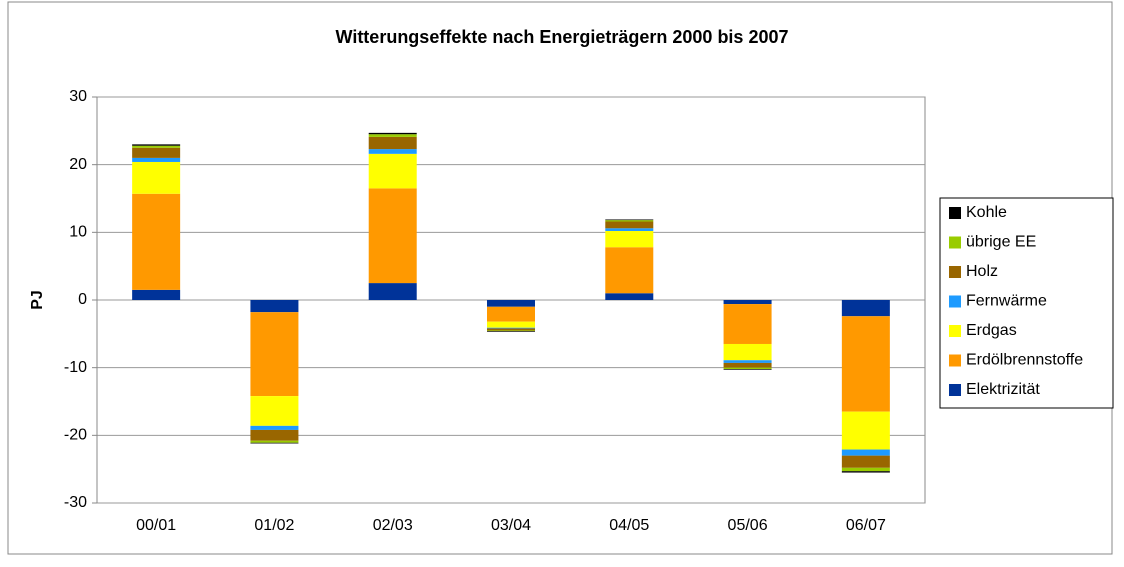 This screenshot has width=1124, height=567. What do you see at coordinates (82, 299) in the screenshot?
I see `y-tick-label: 0` at bounding box center [82, 299].